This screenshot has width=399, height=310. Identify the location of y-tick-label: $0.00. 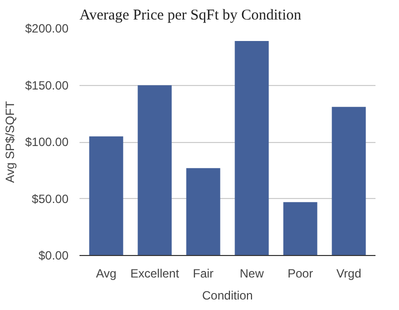
(53, 255).